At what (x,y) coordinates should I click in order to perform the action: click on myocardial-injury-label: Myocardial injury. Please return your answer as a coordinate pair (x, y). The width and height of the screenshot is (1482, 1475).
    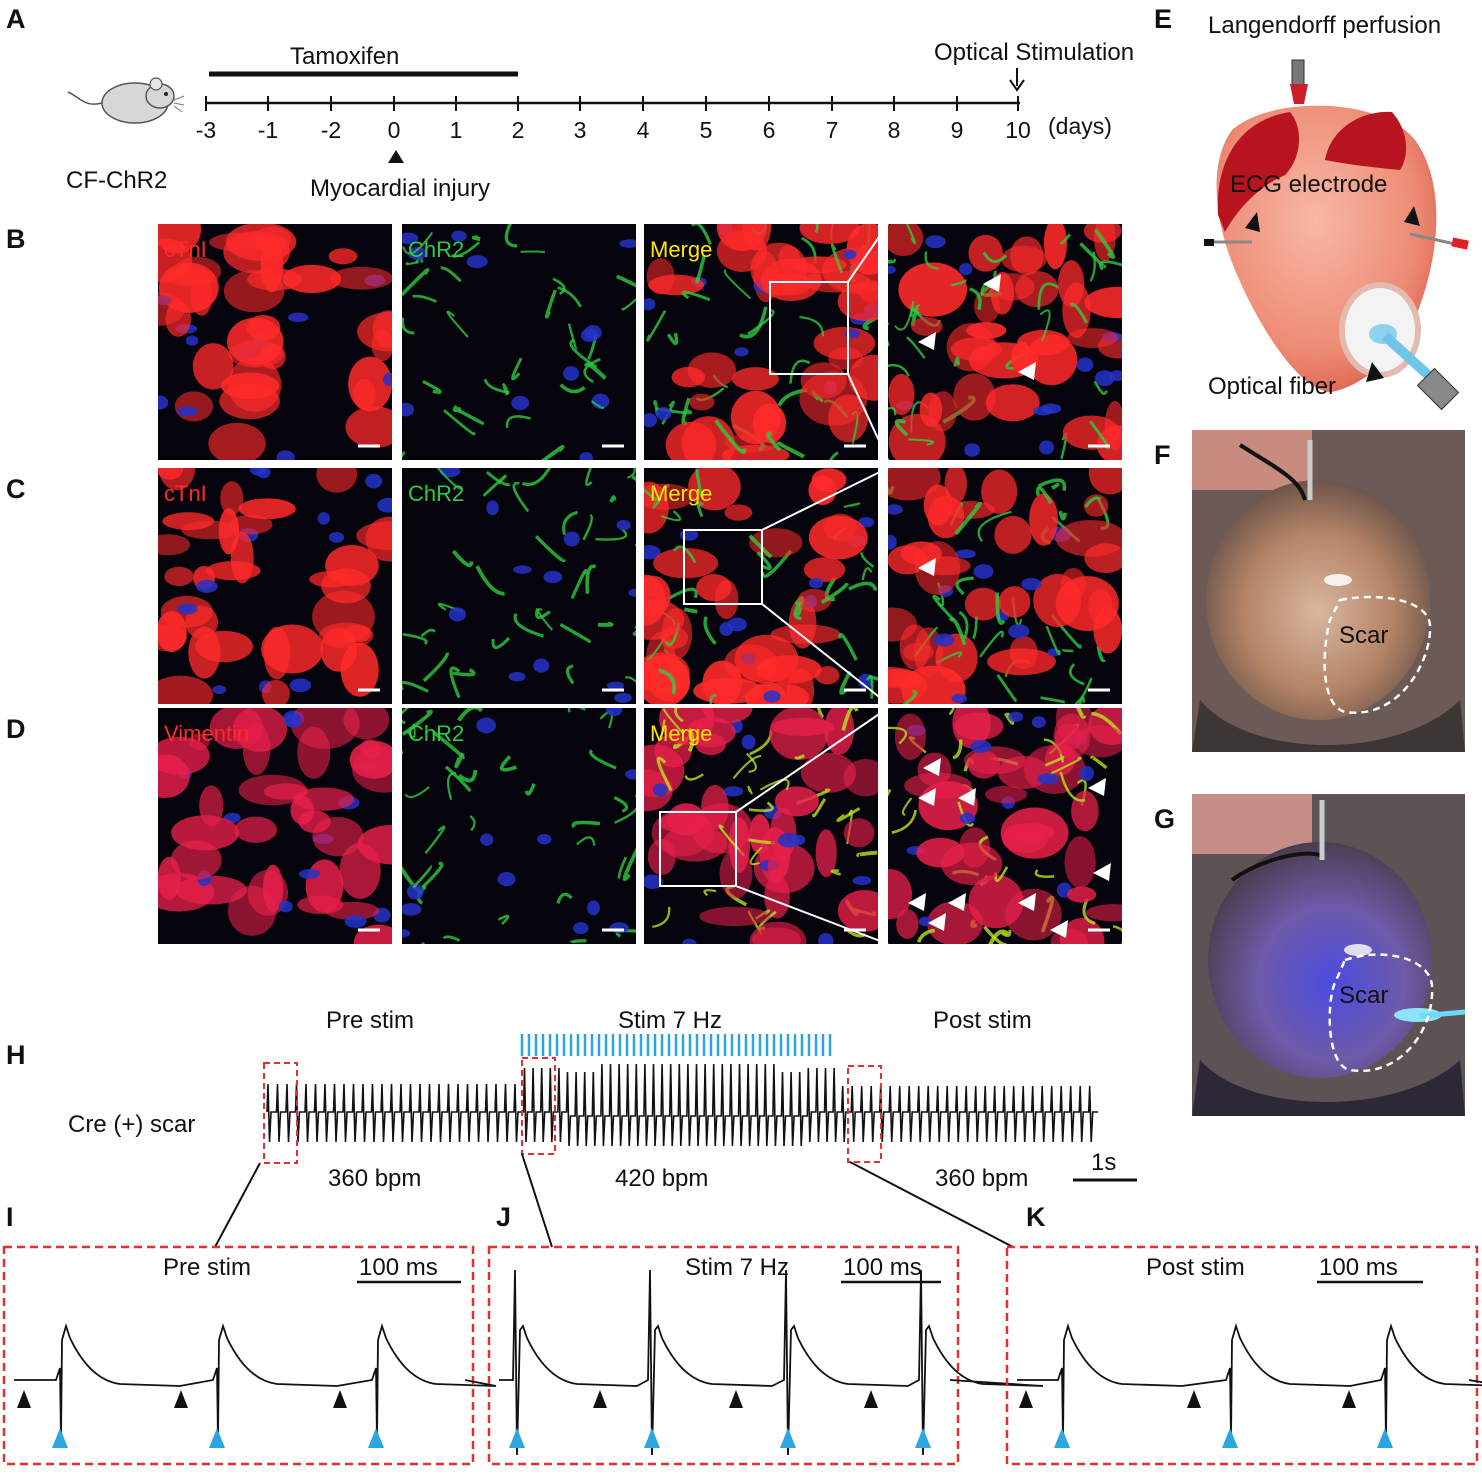
    Looking at the image, I should click on (400, 188).